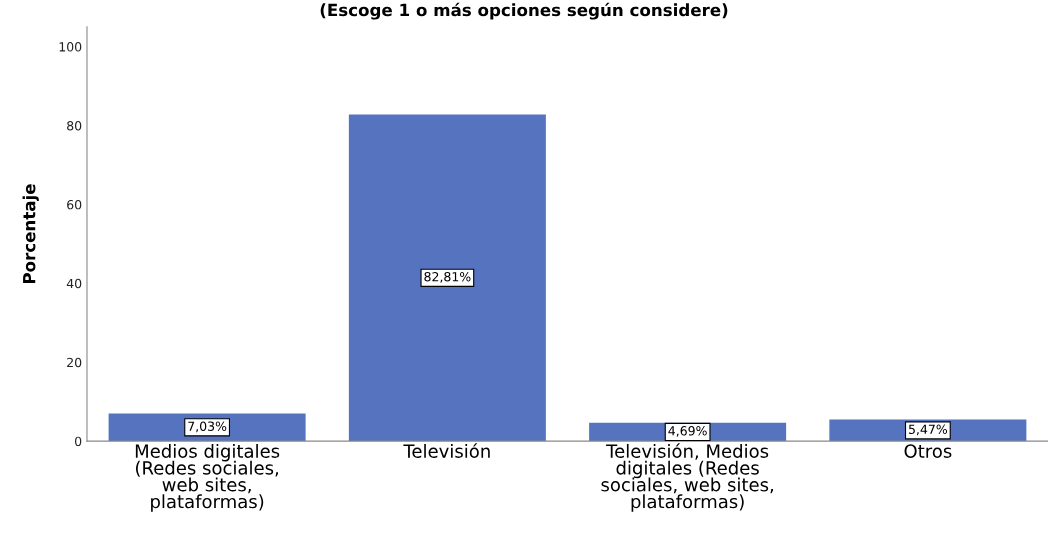  I want to click on y-axis-title: Porcentaje, so click(30, 234).